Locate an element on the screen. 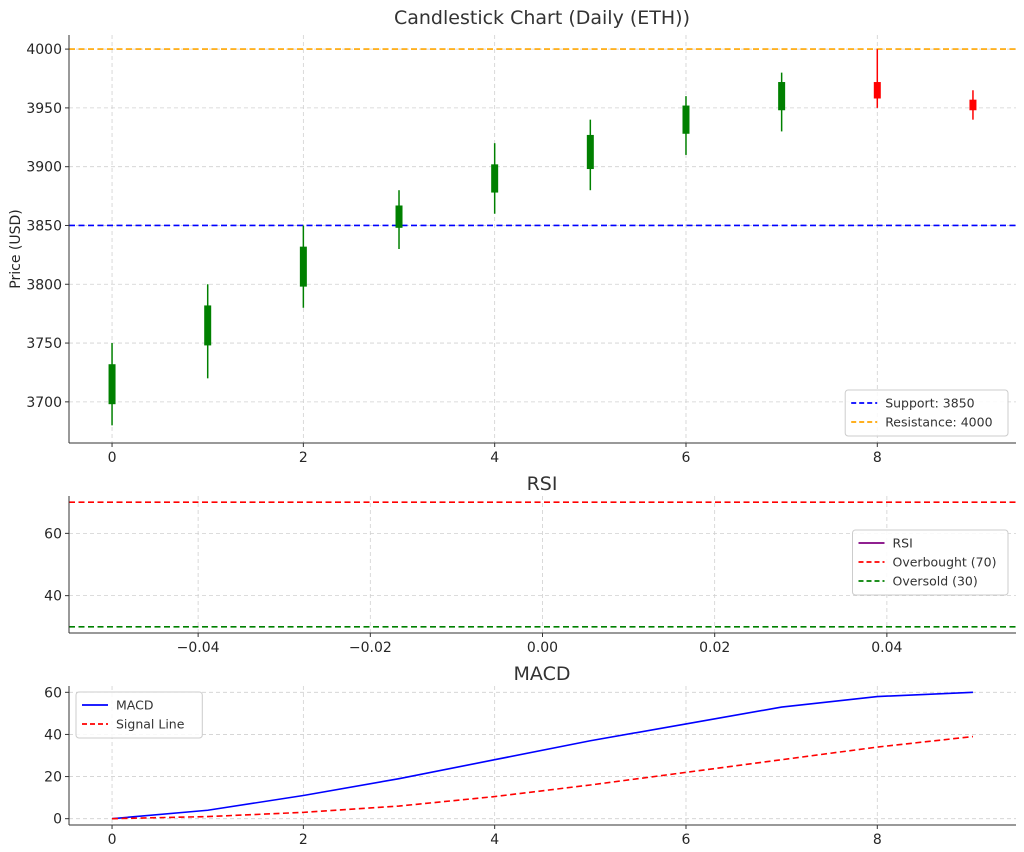  candlestick-chart-title: Candlestick Chart (Daily (ETH)) is located at coordinates (542, 18).